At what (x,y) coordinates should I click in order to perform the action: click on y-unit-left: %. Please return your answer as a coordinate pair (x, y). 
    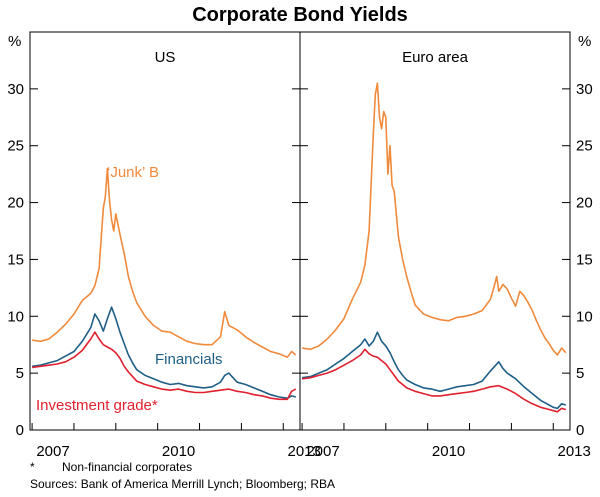
    Looking at the image, I should click on (14, 41).